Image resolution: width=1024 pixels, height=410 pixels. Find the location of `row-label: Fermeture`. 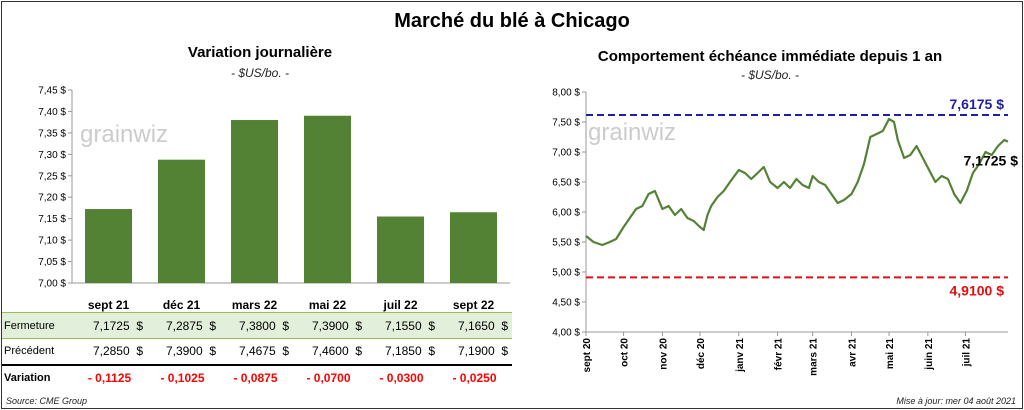

row-label: Fermeture is located at coordinates (38, 325).